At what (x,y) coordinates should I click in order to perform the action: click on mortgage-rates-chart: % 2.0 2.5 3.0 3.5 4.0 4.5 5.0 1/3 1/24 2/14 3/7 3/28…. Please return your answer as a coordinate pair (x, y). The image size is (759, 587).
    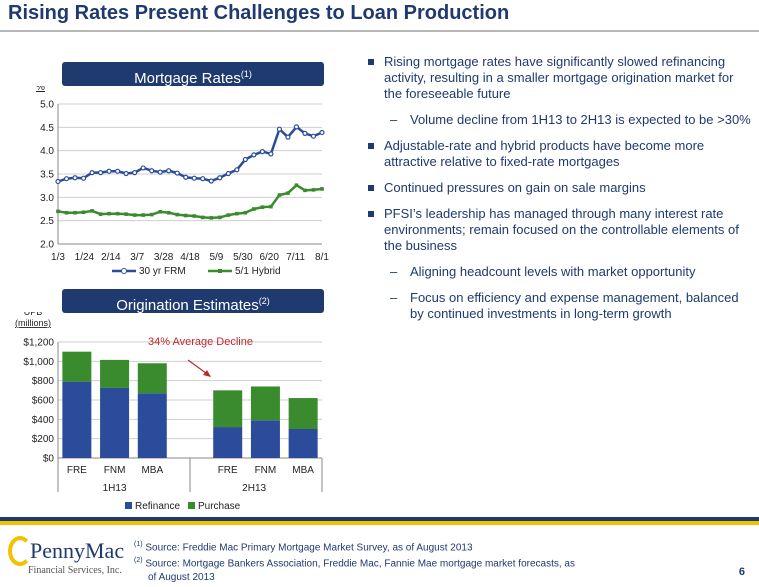
    Looking at the image, I should click on (182, 181).